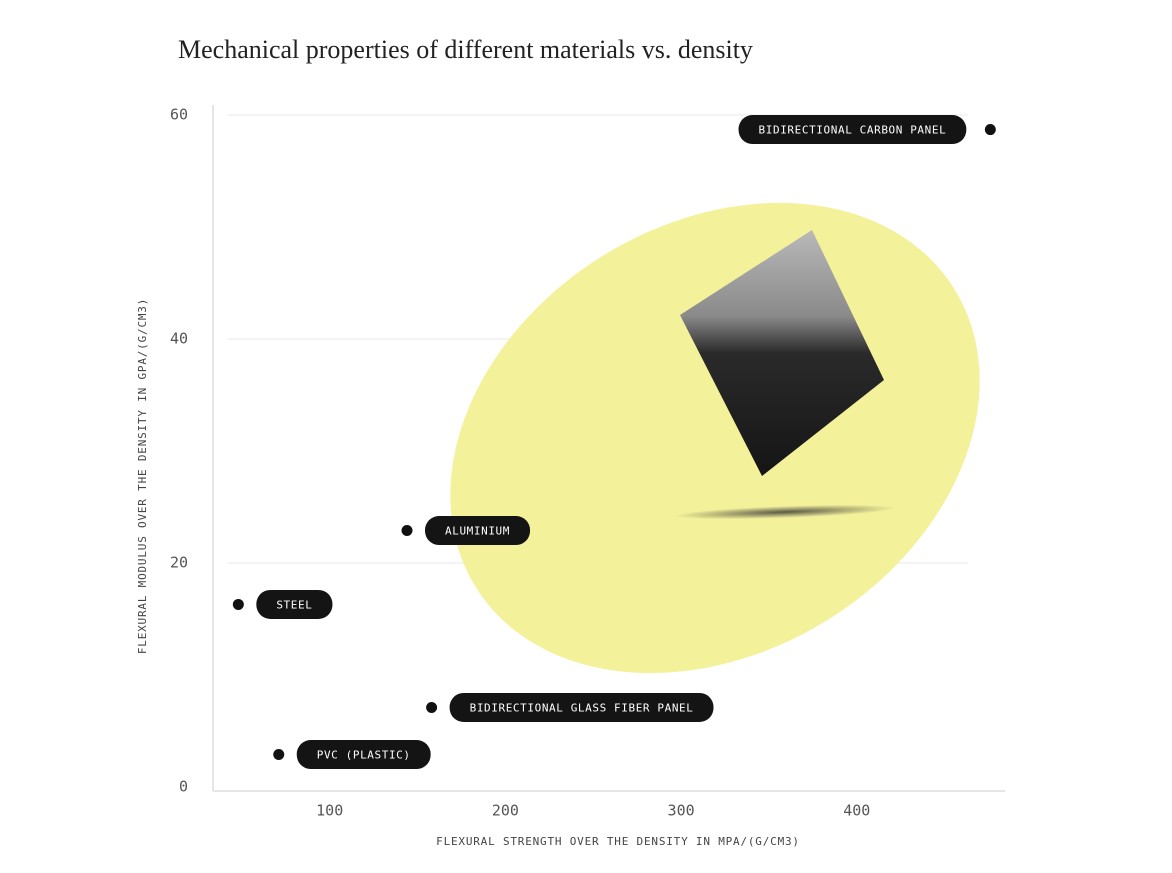  What do you see at coordinates (179, 563) in the screenshot?
I see `y-tick-label: 20` at bounding box center [179, 563].